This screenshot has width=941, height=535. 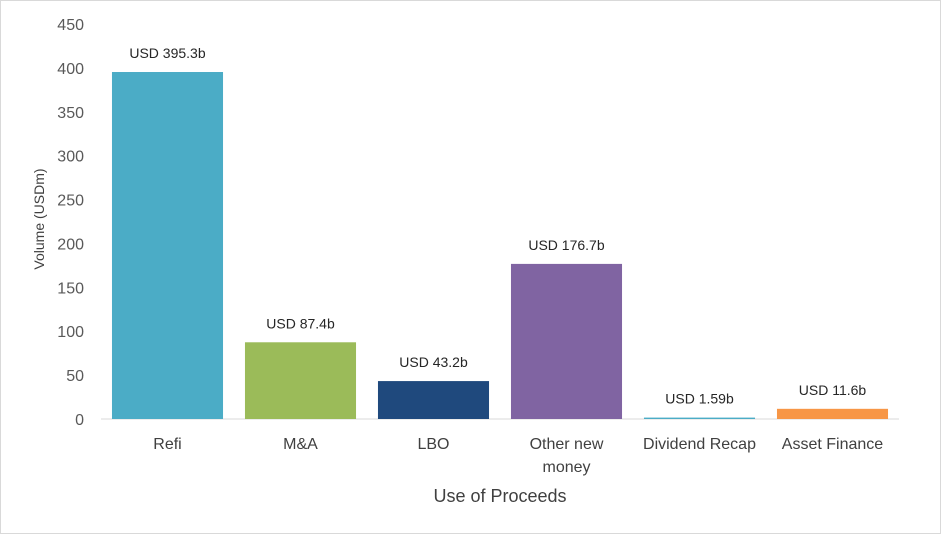 What do you see at coordinates (167, 53) in the screenshot?
I see `data-label: USD 395.3b` at bounding box center [167, 53].